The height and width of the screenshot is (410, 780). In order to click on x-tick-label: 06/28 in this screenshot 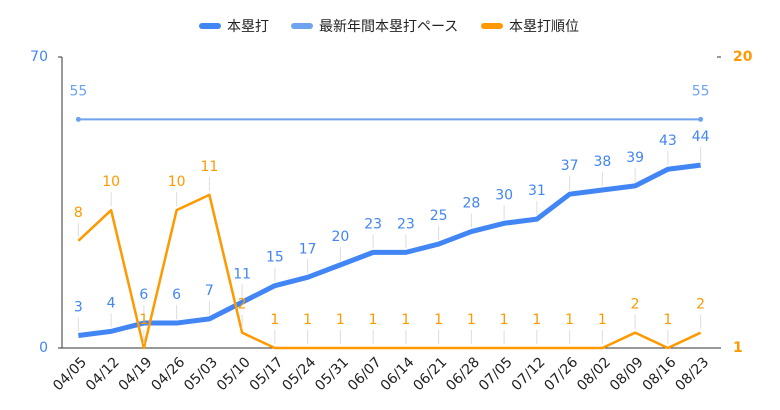, I will do `click(463, 374)`.